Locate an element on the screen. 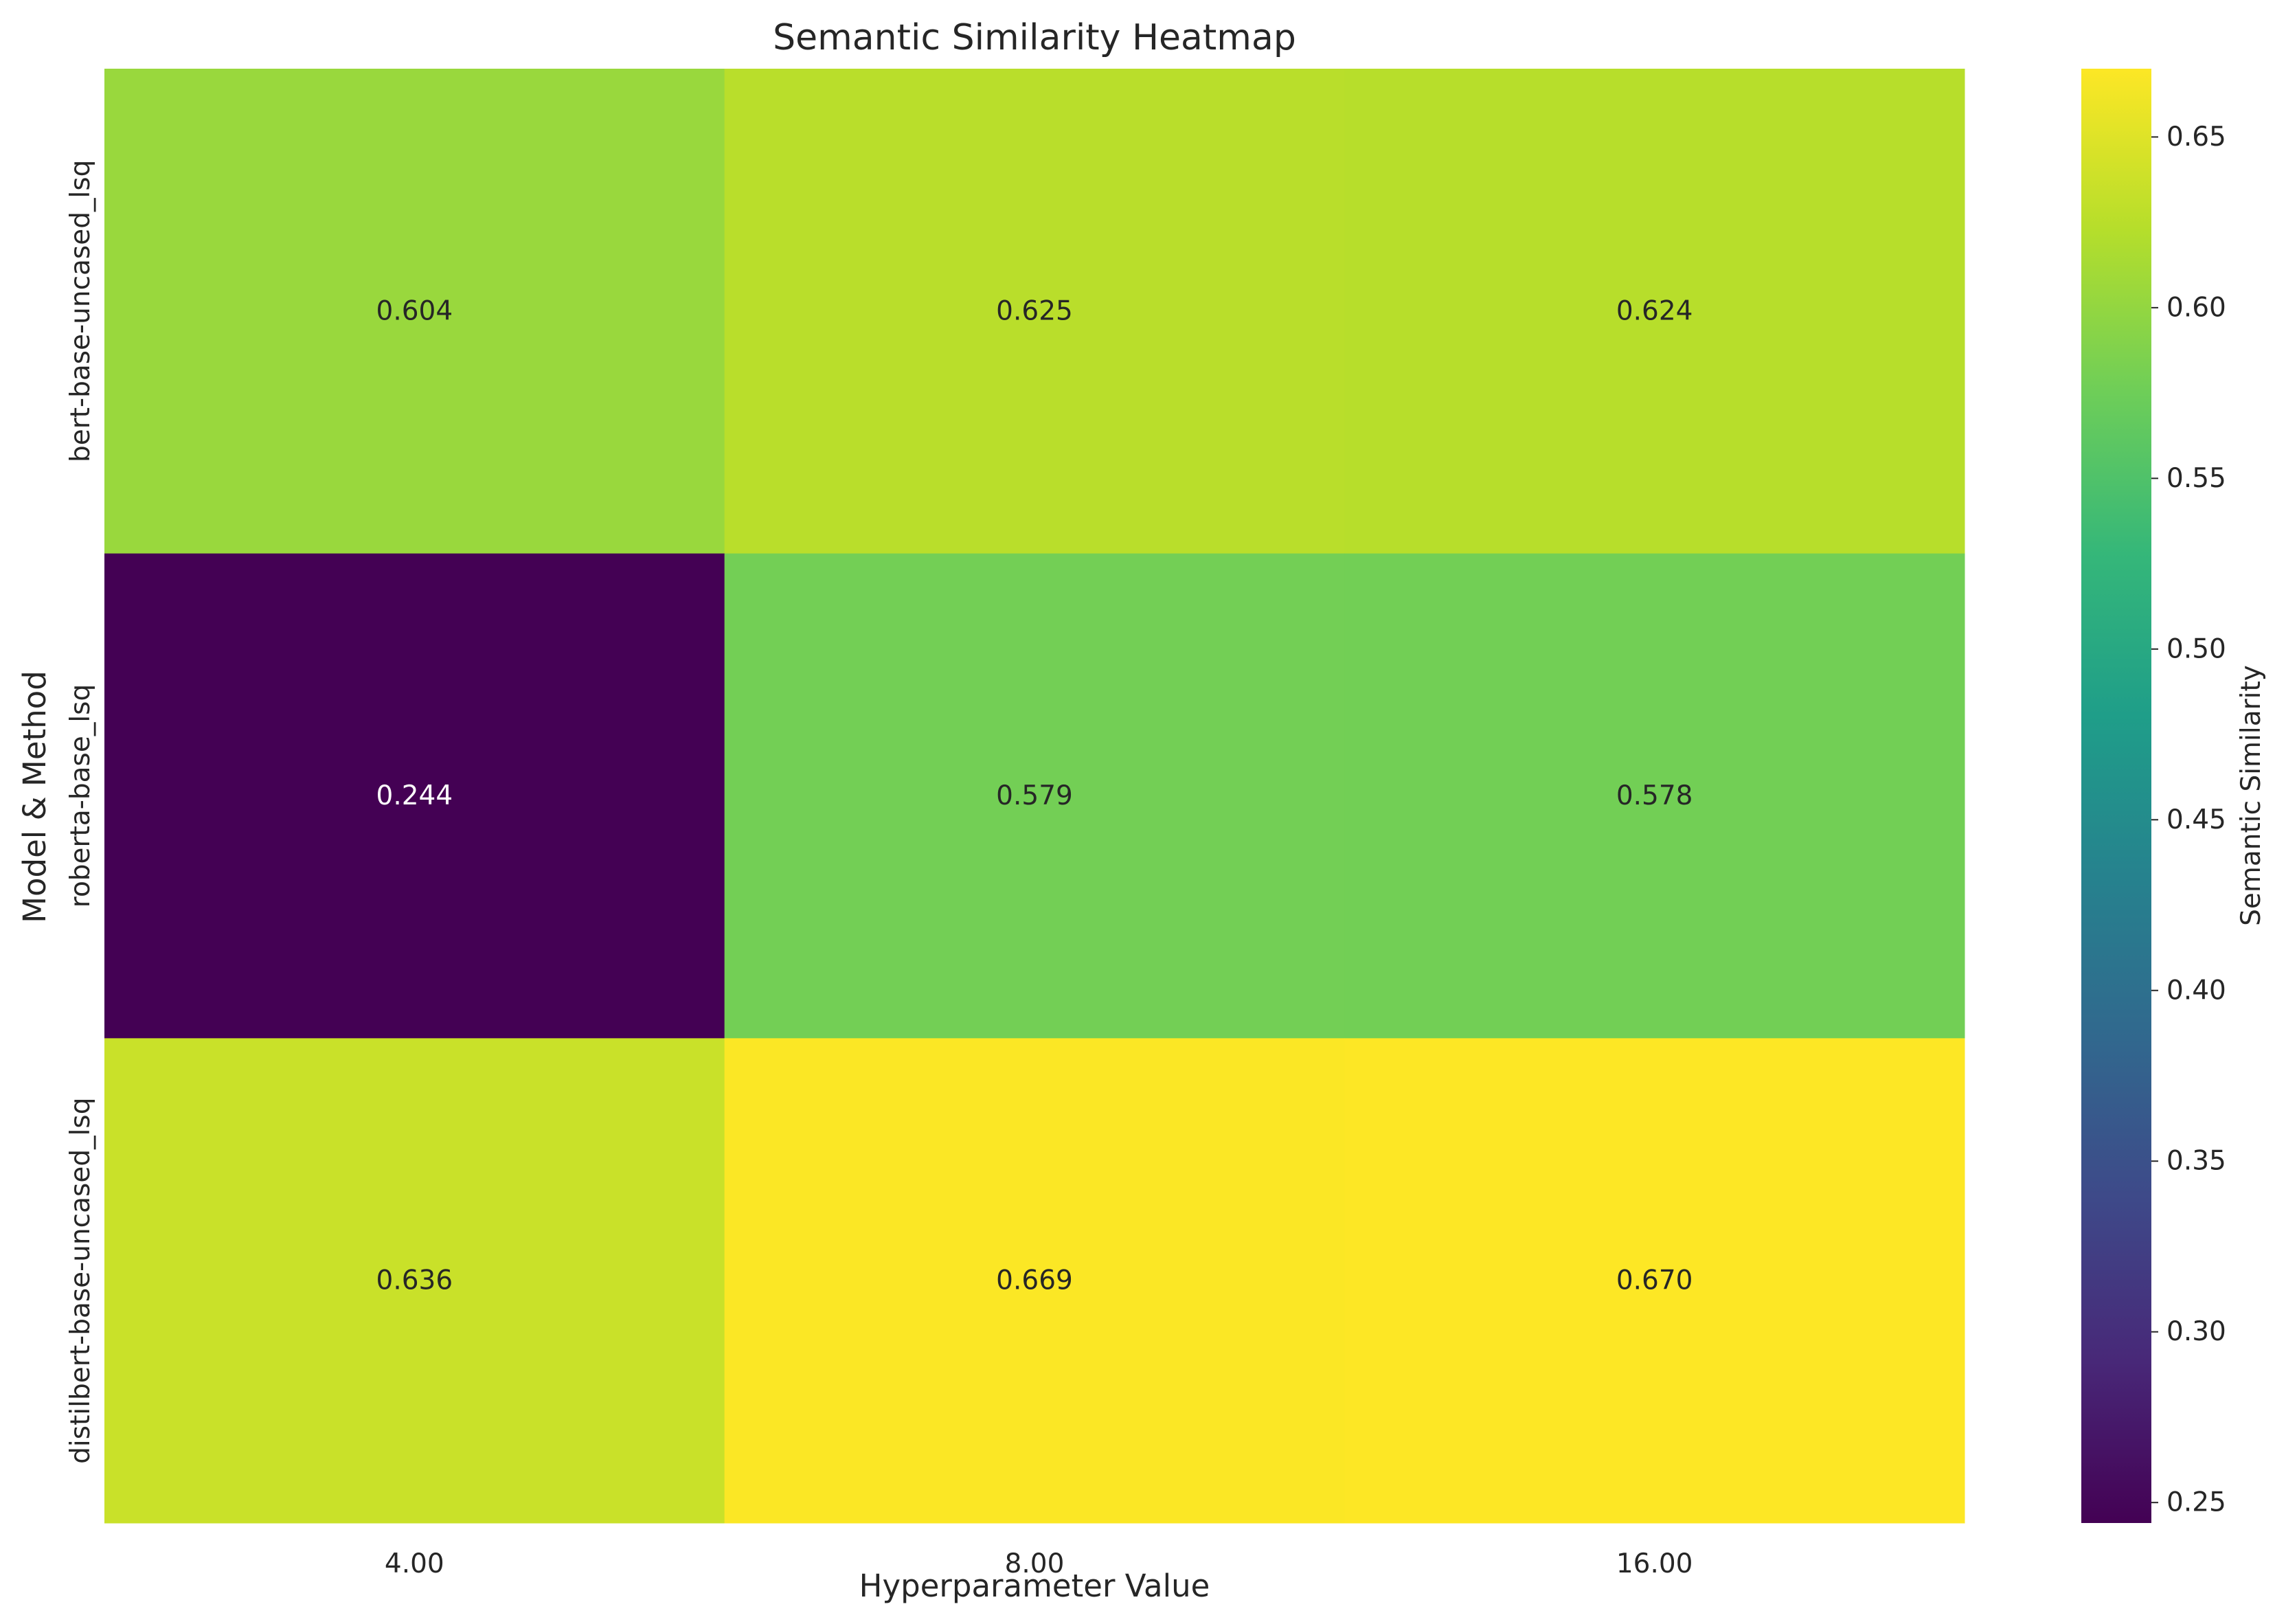 The width and height of the screenshot is (2286, 1624). heatmap-cell-value: 0.670 is located at coordinates (1655, 1280).